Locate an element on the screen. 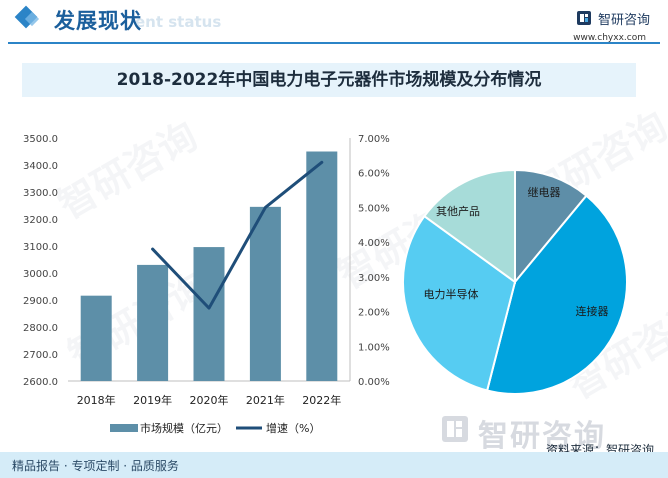 This screenshot has height=478, width=668. x-tick-label: 2020年 is located at coordinates (209, 400).